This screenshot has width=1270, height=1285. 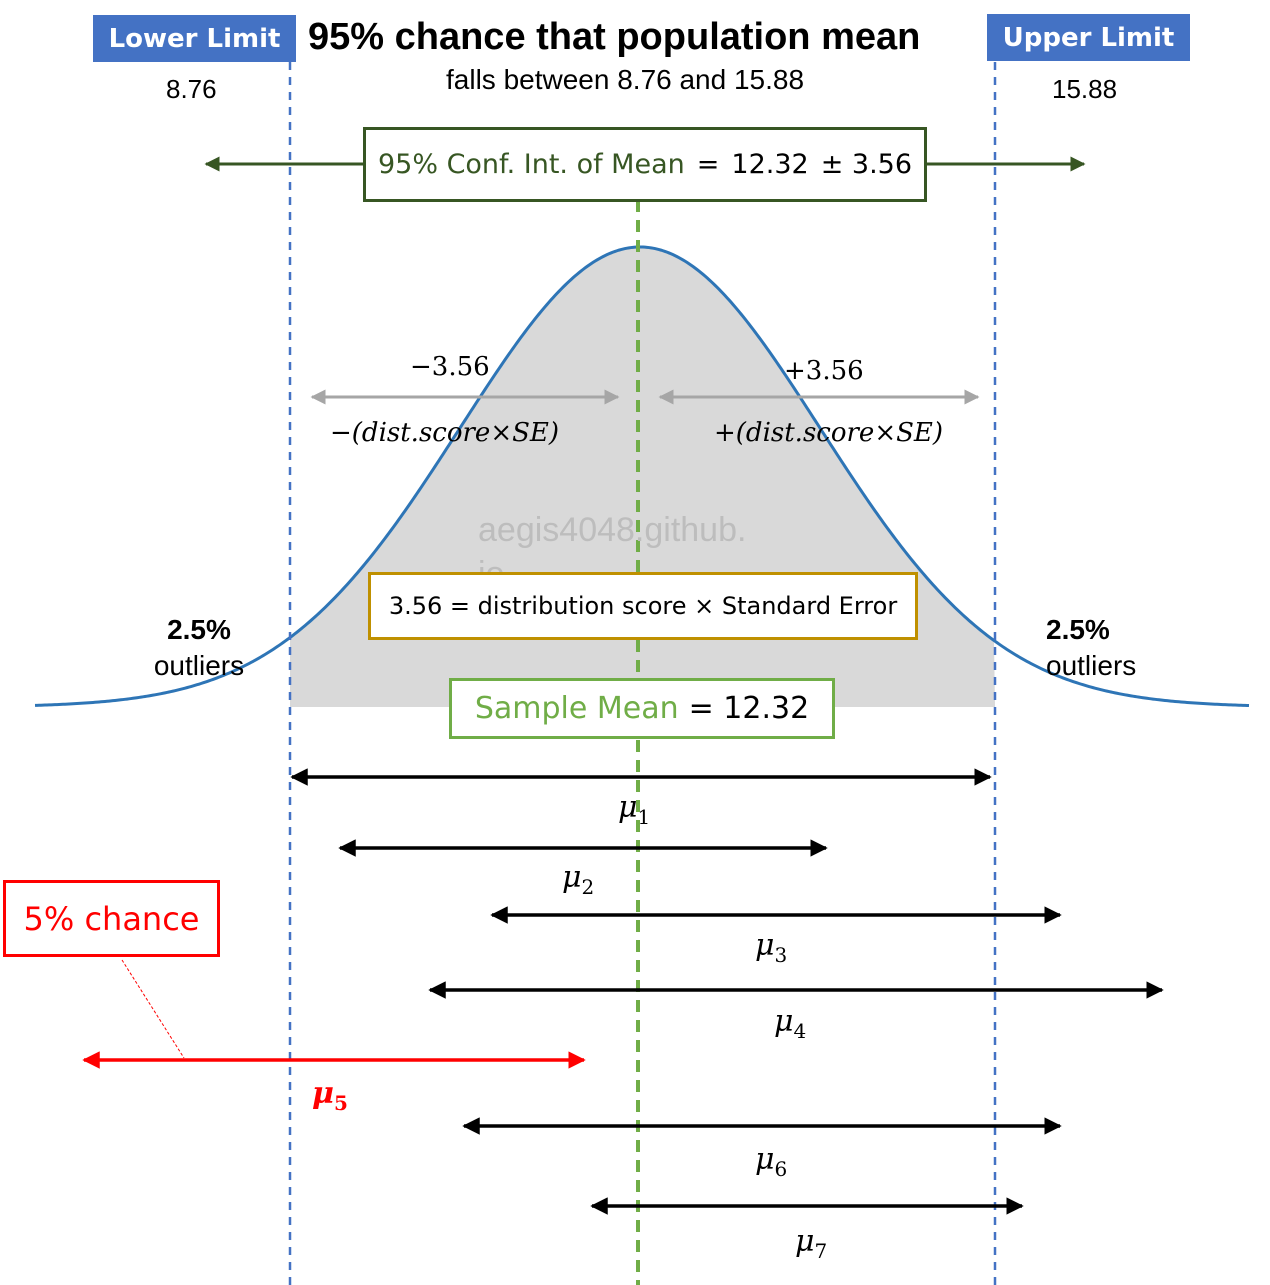 I want to click on left-tail-pct: 2.5%, so click(x=199, y=629).